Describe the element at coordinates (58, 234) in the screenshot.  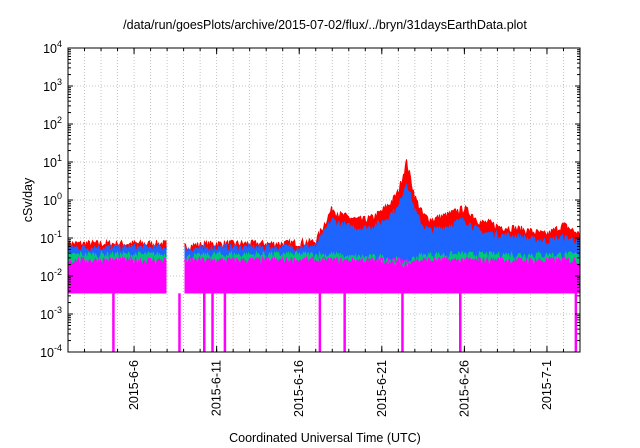
I see `y-tick-exponent: -1` at that location.